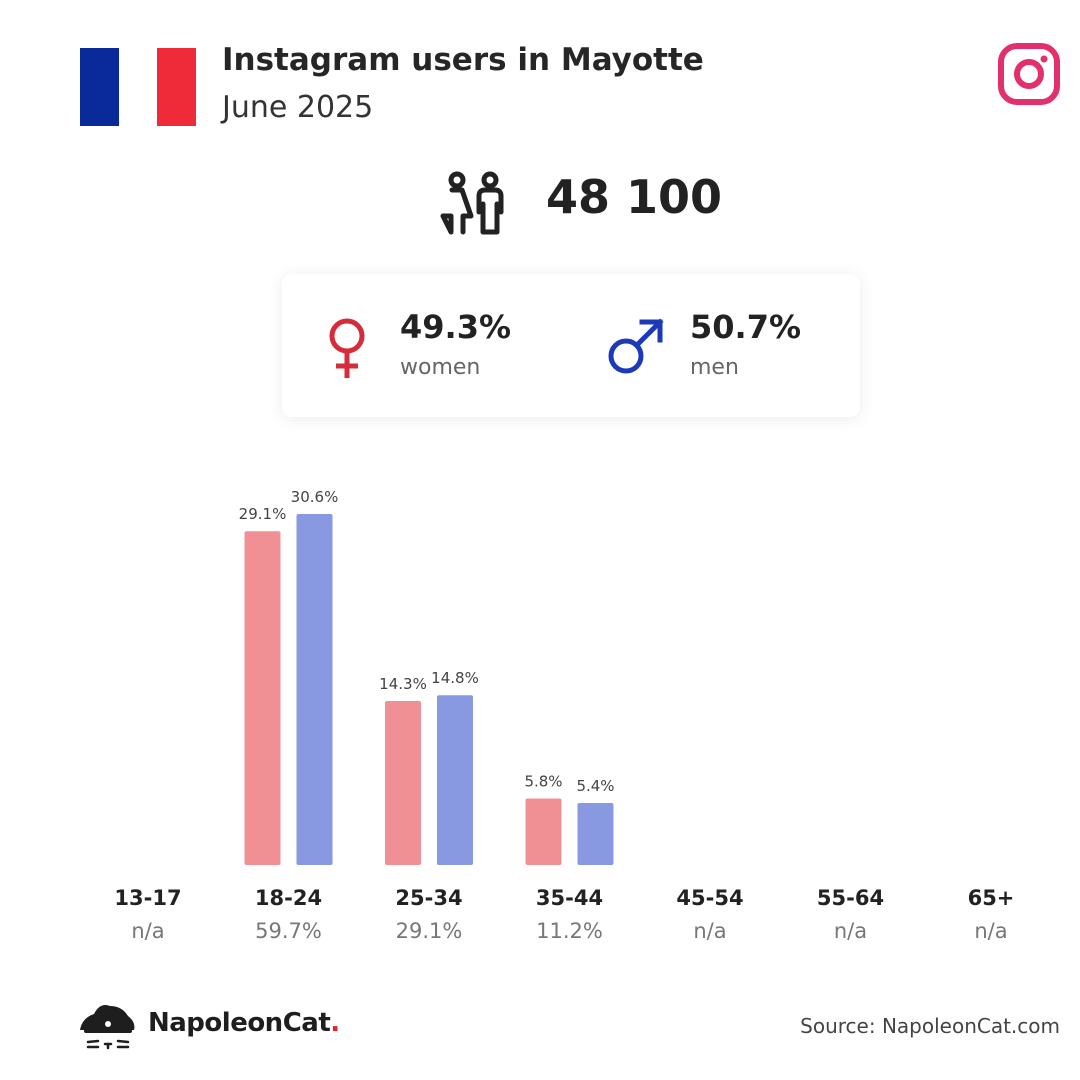 The image size is (1080, 1080). Describe the element at coordinates (177, 87) in the screenshot. I see `flag-stripe-red` at that location.